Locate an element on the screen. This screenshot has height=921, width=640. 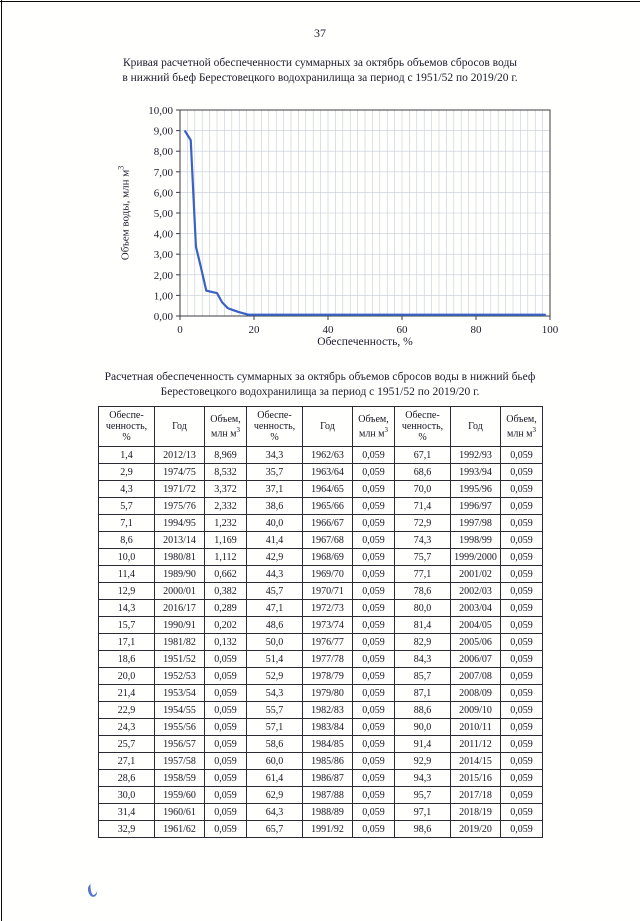
table-cell: 1984/85 is located at coordinates (327, 744).